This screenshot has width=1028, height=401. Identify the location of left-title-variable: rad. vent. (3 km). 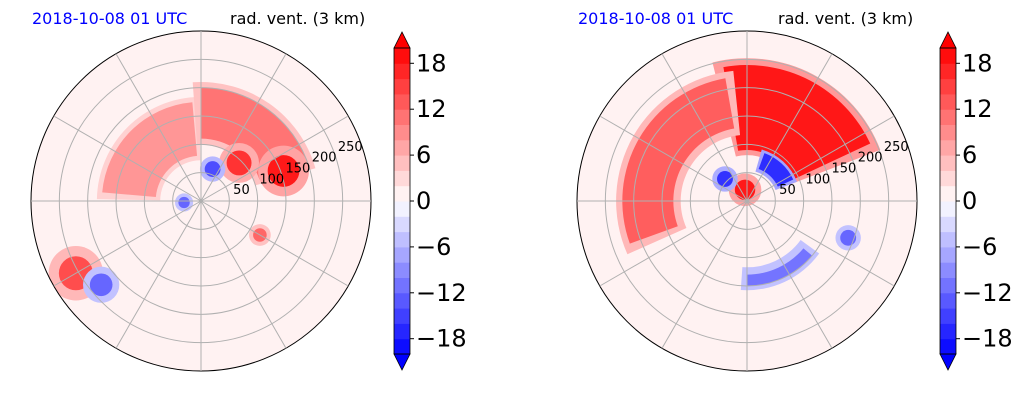
(297, 18).